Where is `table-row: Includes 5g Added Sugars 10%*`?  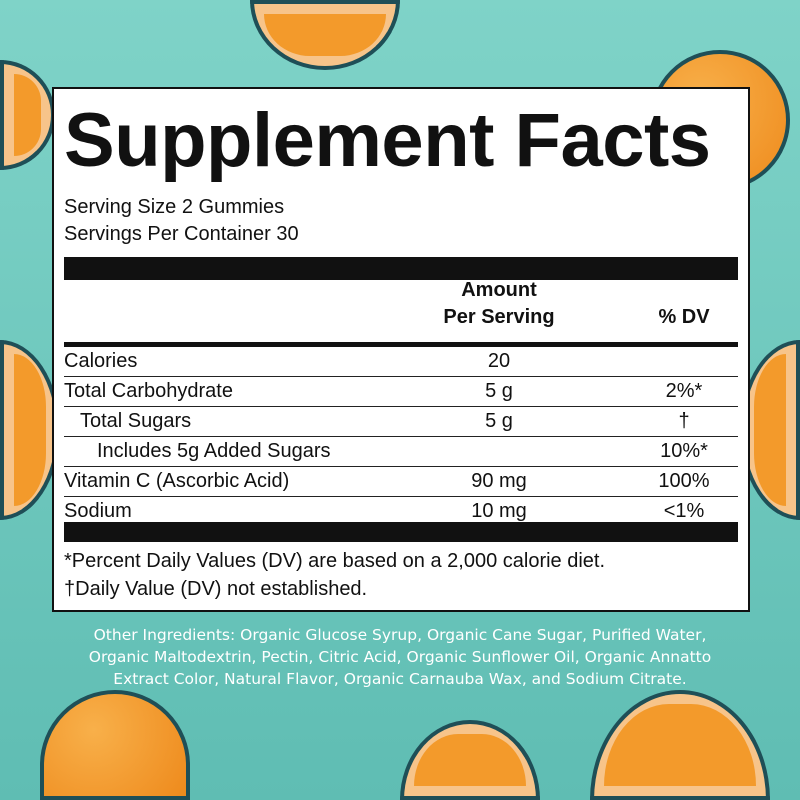
table-row: Includes 5g Added Sugars 10%* is located at coordinates (401, 452).